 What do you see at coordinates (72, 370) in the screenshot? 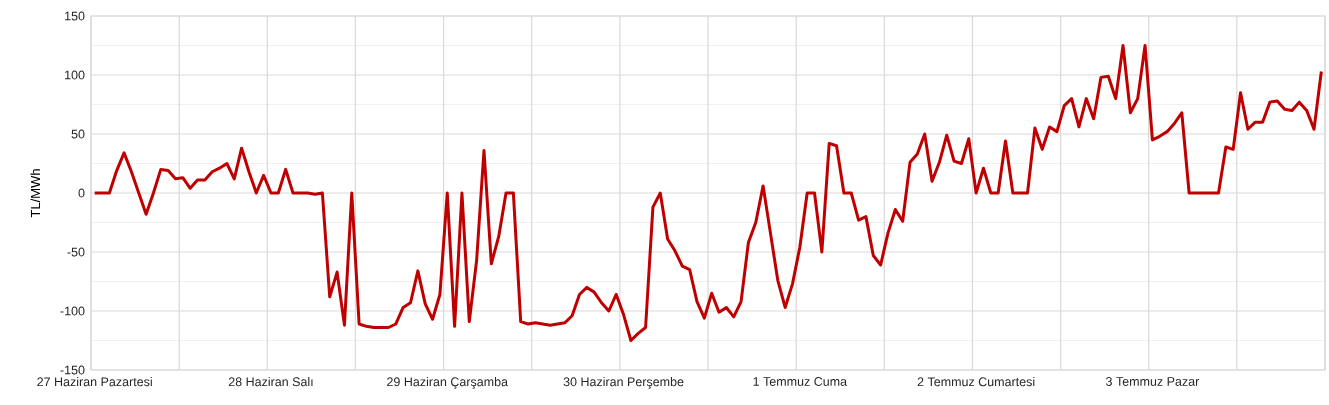
I see `y-tick-label: -150` at bounding box center [72, 370].